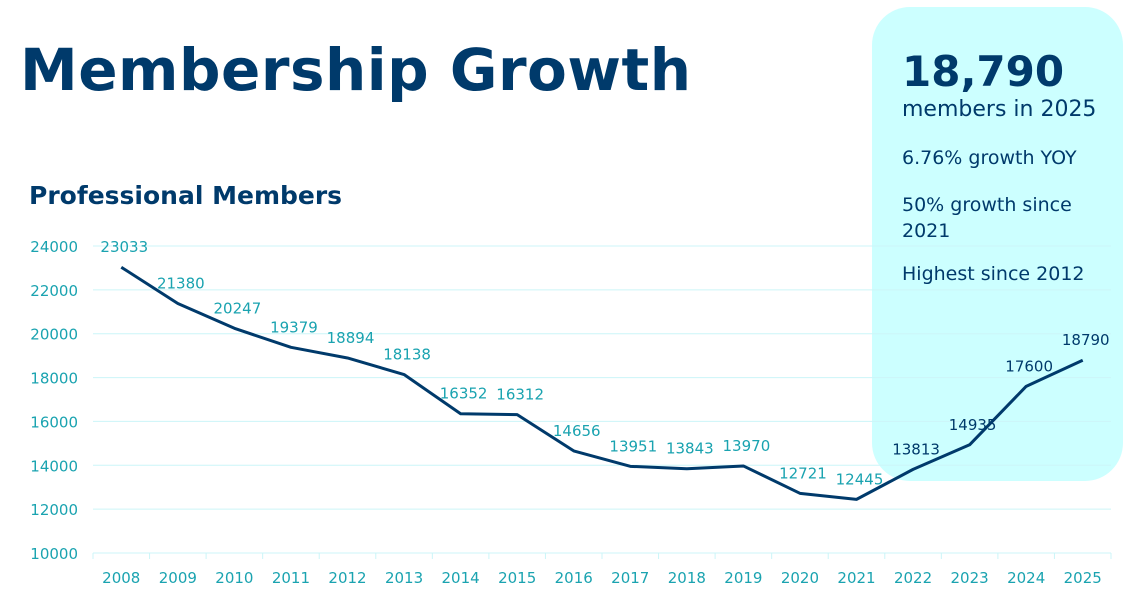 The width and height of the screenshot is (1135, 602). Describe the element at coordinates (577, 431) in the screenshot. I see `data-label: 14656` at that location.